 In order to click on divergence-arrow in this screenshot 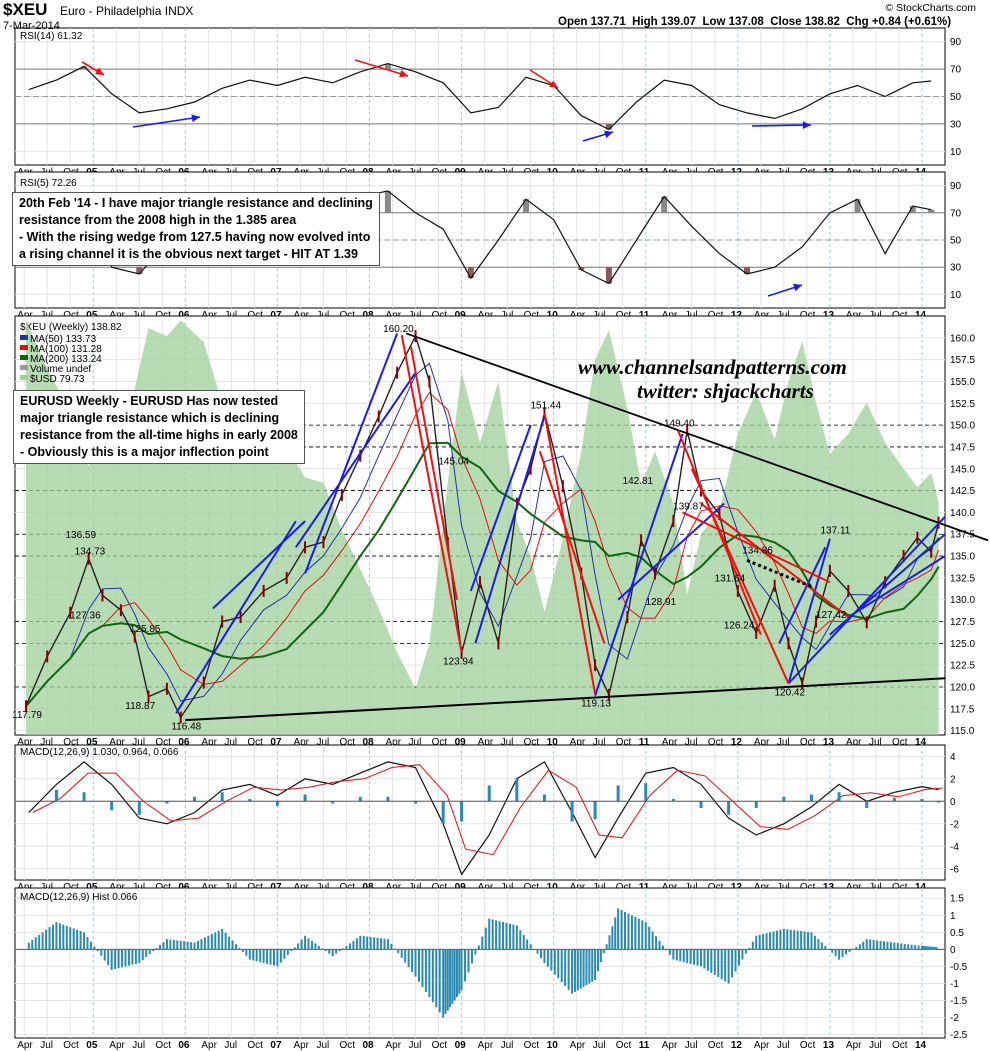, I will do `click(781, 125)`.